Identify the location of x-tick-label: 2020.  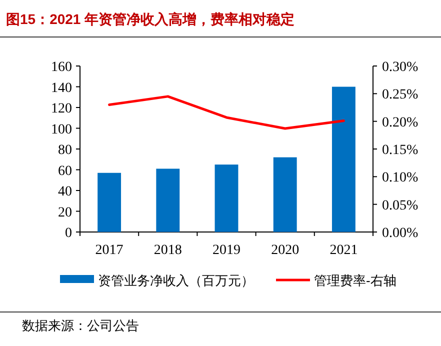
(285, 250).